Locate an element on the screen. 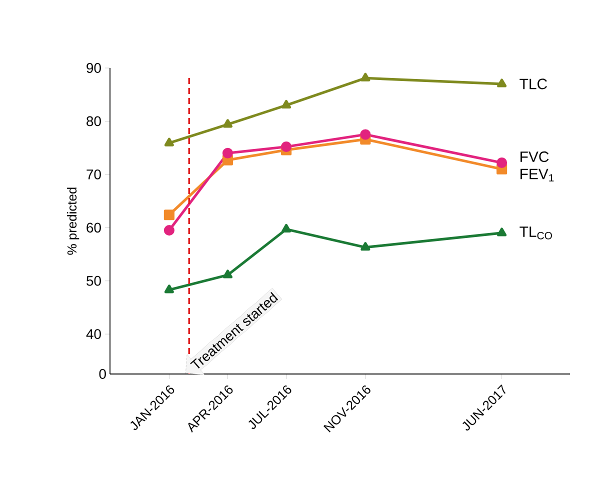 The image size is (597, 488). y-tick-label: 80 is located at coordinates (93, 121).